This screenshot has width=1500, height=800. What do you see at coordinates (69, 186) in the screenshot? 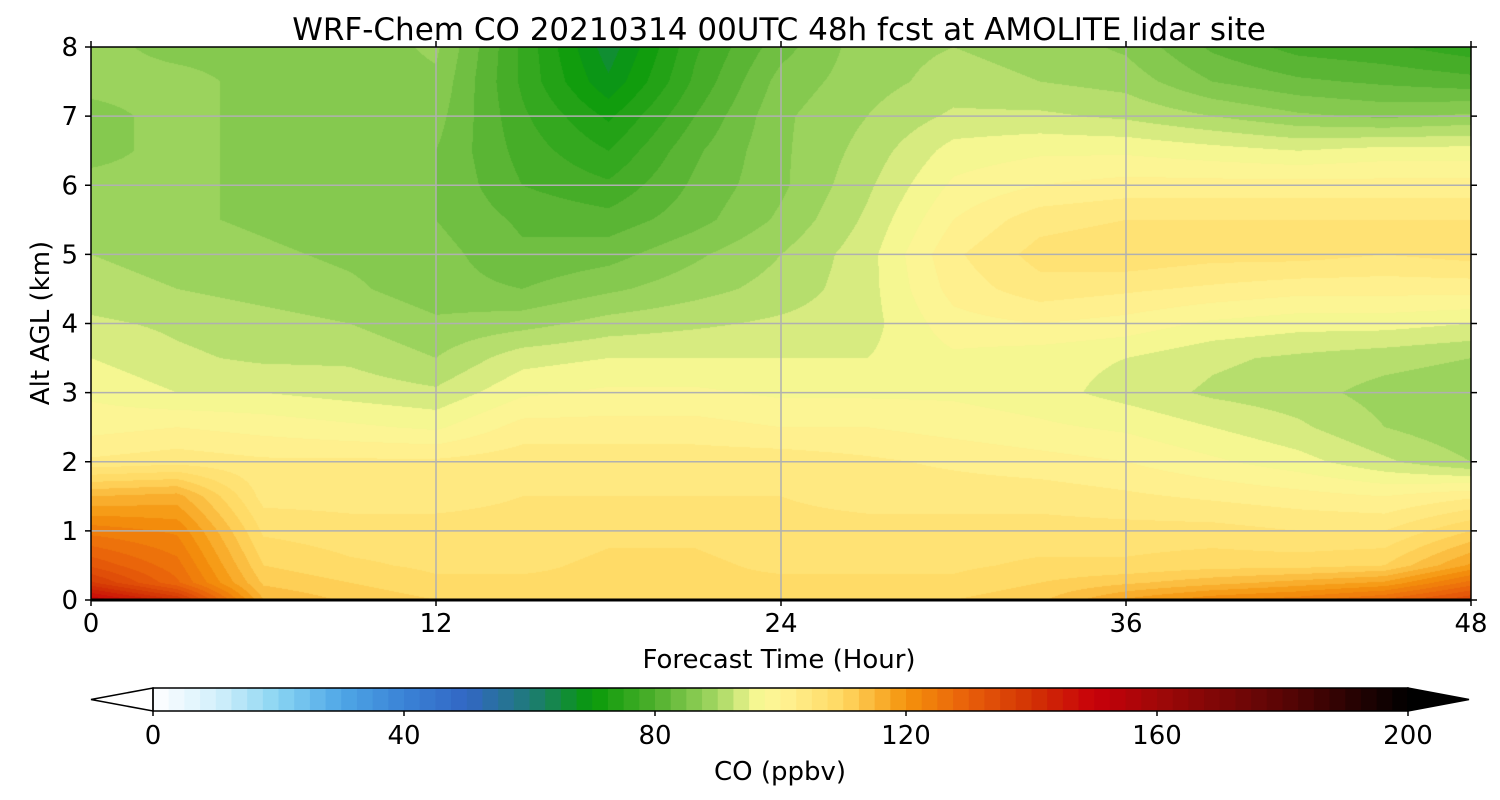
I see `y-tick-label: 6` at bounding box center [69, 186].